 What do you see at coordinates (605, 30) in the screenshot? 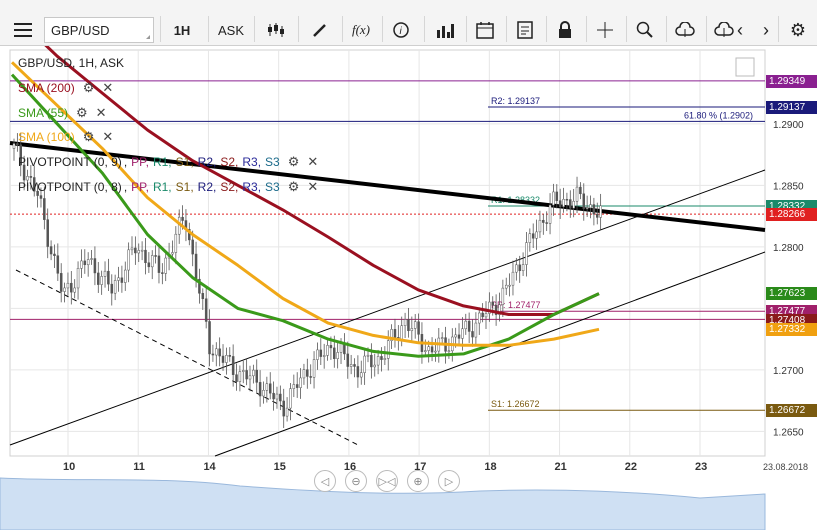
I see `crosshair-icon` at bounding box center [605, 30].